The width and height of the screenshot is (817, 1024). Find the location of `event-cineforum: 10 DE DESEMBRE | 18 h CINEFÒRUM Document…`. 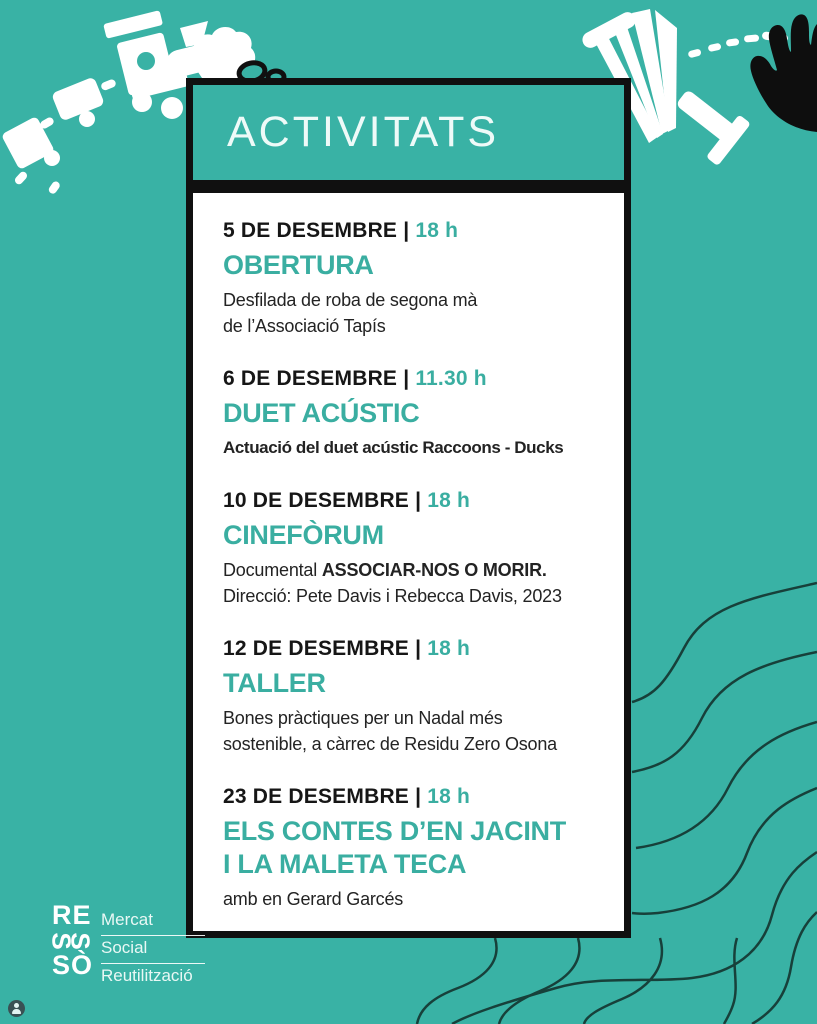

event-cineforum: 10 DE DESEMBRE | 18 h CINEFÒRUM Document… is located at coordinates (414, 549).